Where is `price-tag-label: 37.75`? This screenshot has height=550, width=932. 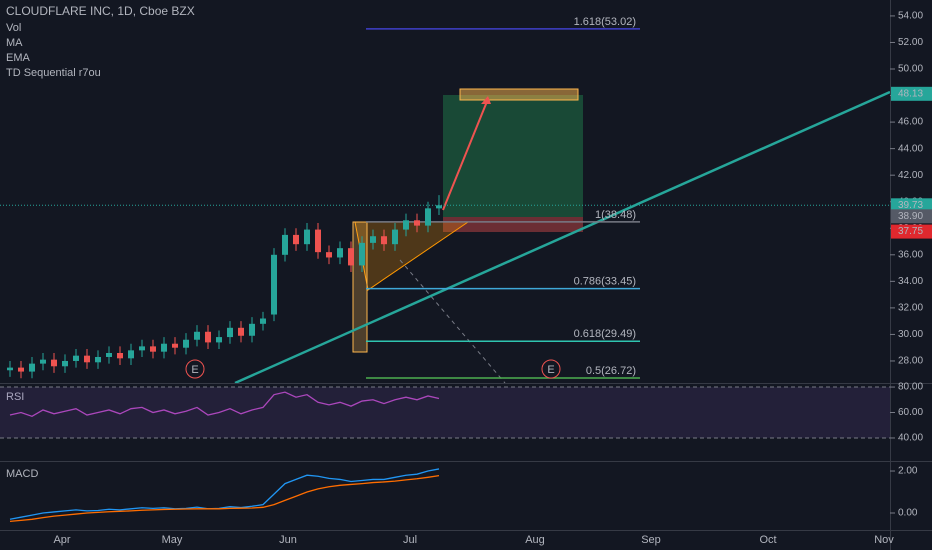
price-tag-label: 37.75 is located at coordinates (910, 231).